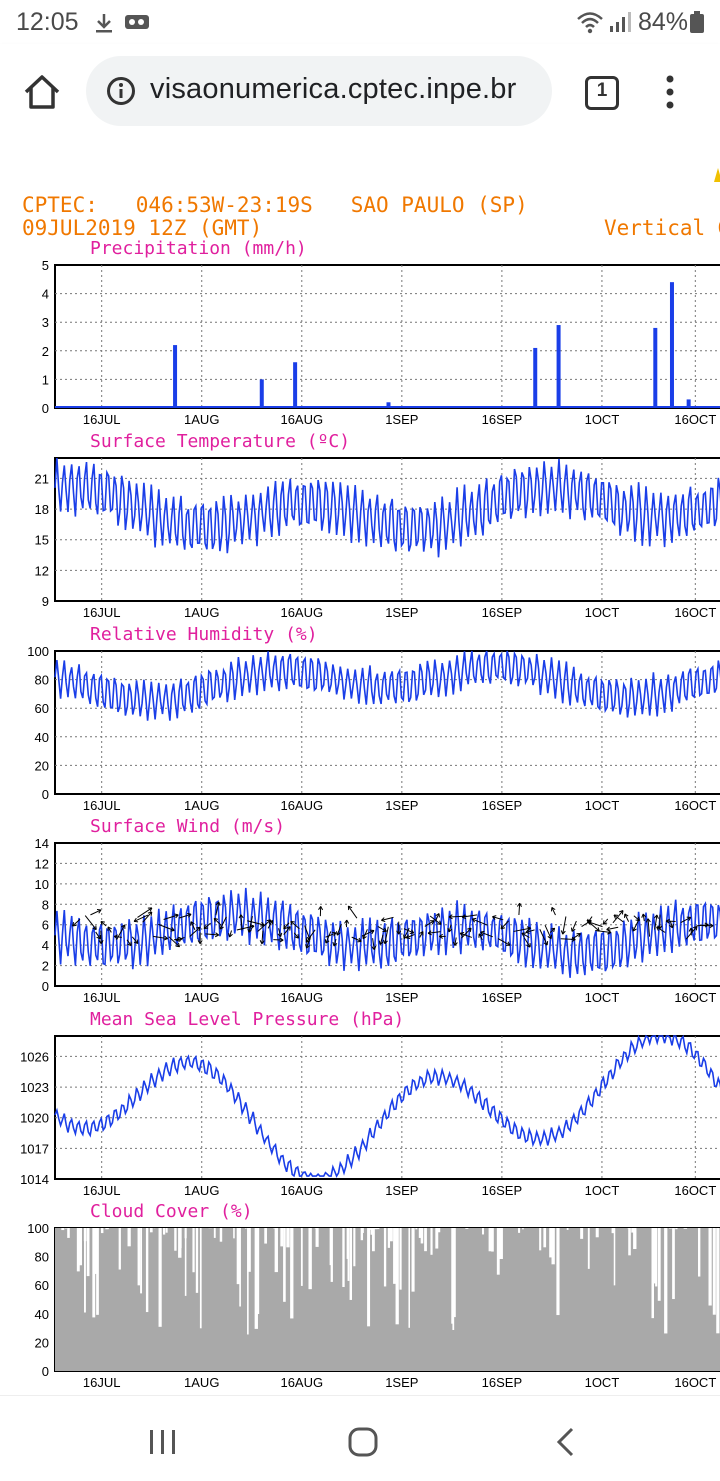 This screenshot has width=720, height=1481. What do you see at coordinates (42, 509) in the screenshot?
I see `y-tick-label: 18` at bounding box center [42, 509].